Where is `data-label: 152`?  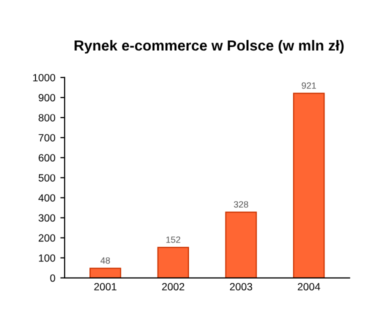
data-label: 152 is located at coordinates (173, 239).